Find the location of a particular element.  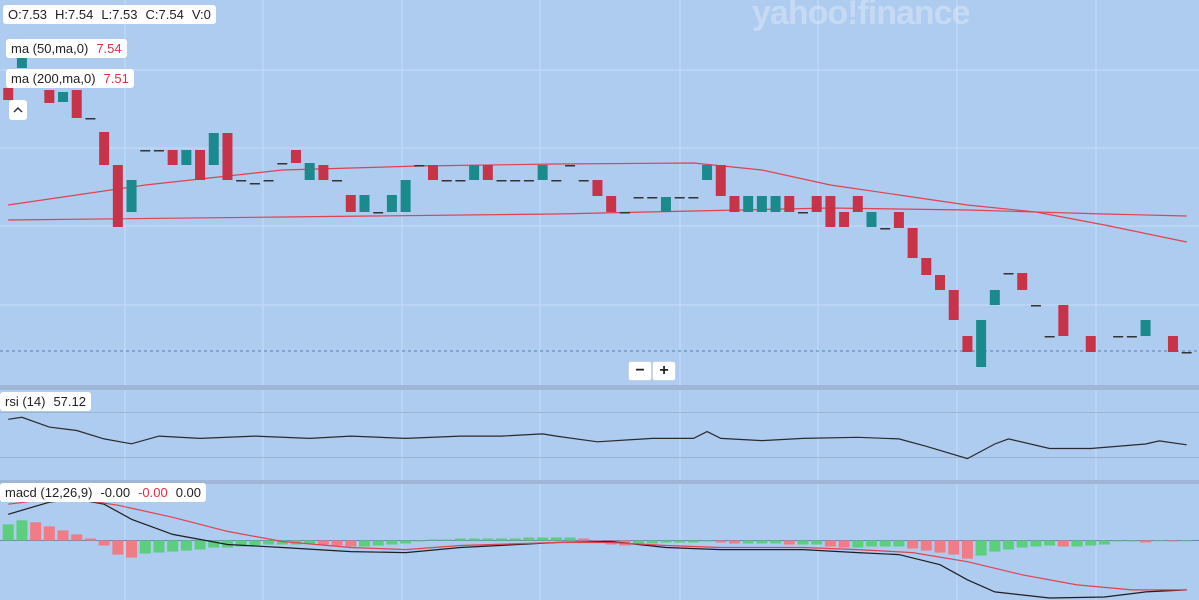

legend-ma50: ma (50,ma,0) 7.54 is located at coordinates (66, 48).